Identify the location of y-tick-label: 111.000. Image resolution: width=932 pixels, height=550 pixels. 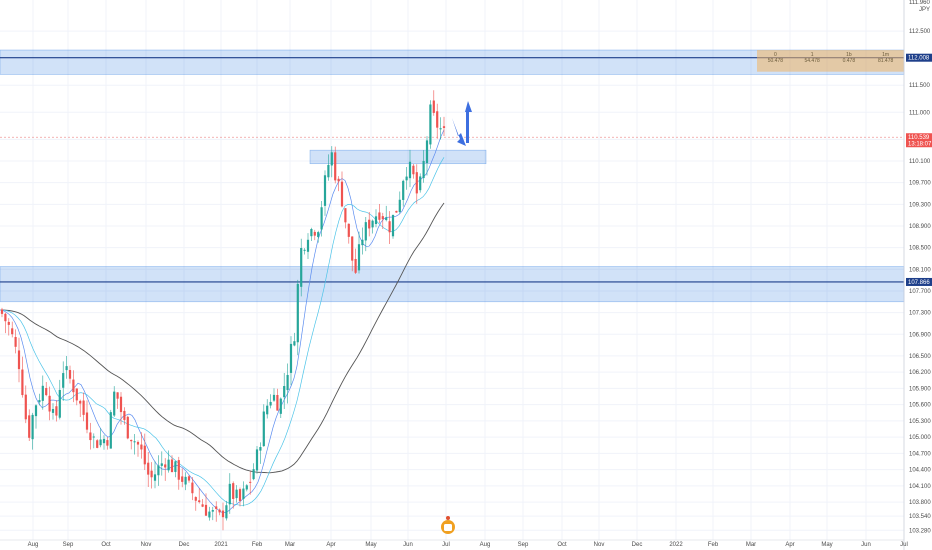
(919, 113).